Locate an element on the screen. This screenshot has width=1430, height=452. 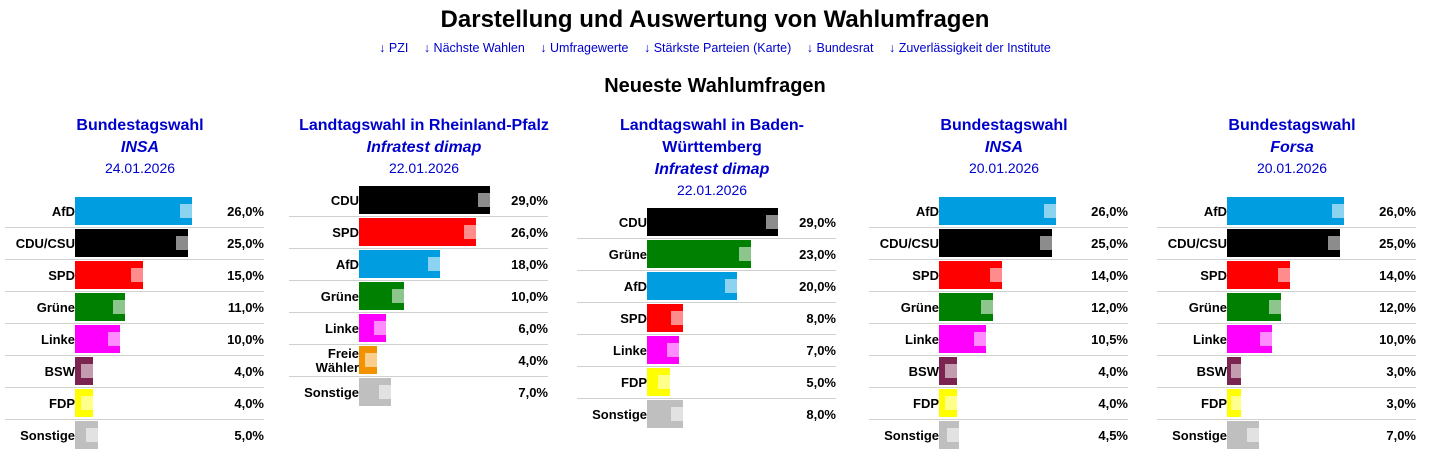
bar-row-spd: SPD 26,0% is located at coordinates (418, 232).